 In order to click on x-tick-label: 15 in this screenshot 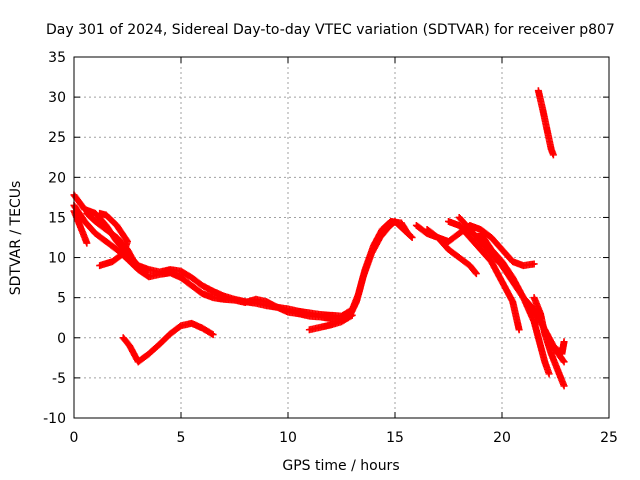, I will do `click(395, 438)`.